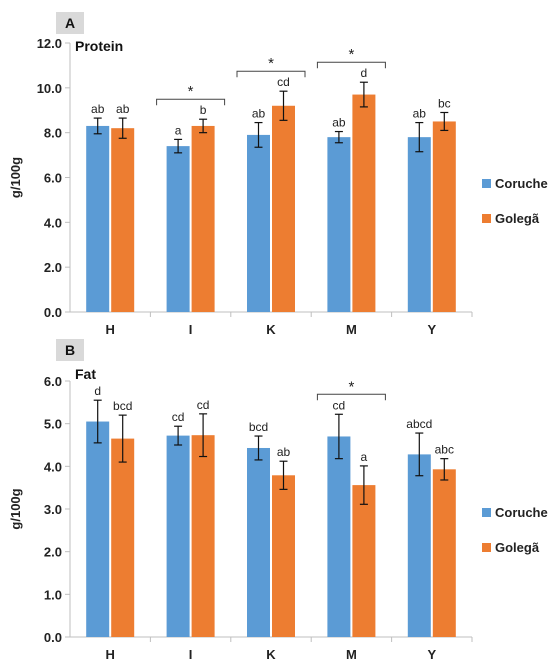 The width and height of the screenshot is (550, 670). Describe the element at coordinates (444, 450) in the screenshot. I see `significance-letter: abc` at that location.